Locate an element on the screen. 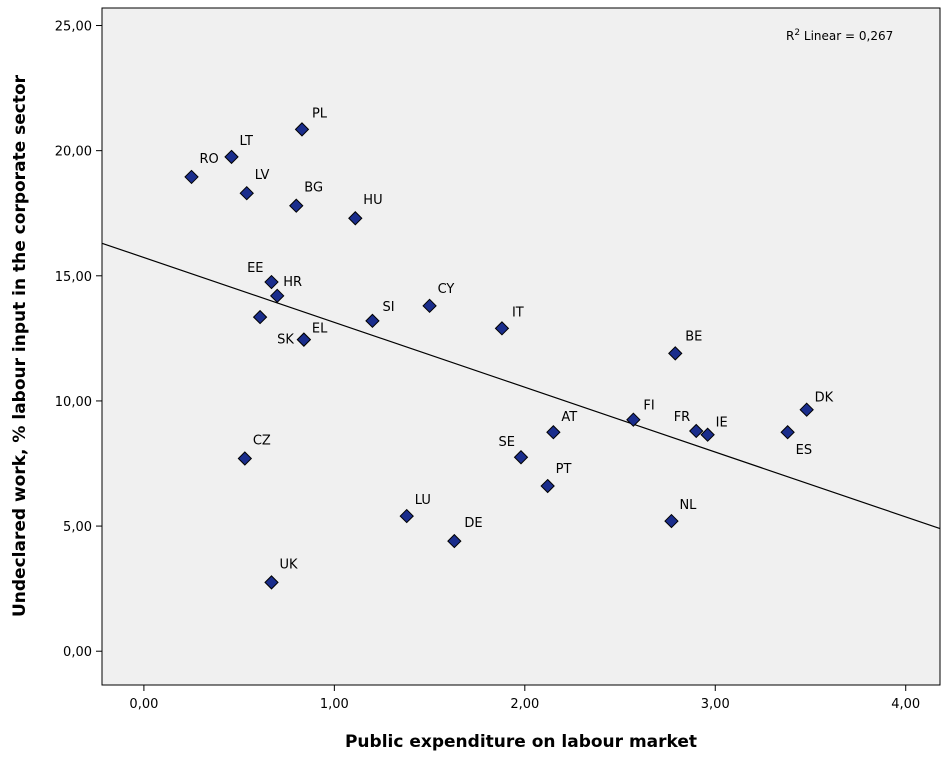 Image resolution: width=941 pixels, height=757 pixels. data-point-ro is located at coordinates (191, 177).